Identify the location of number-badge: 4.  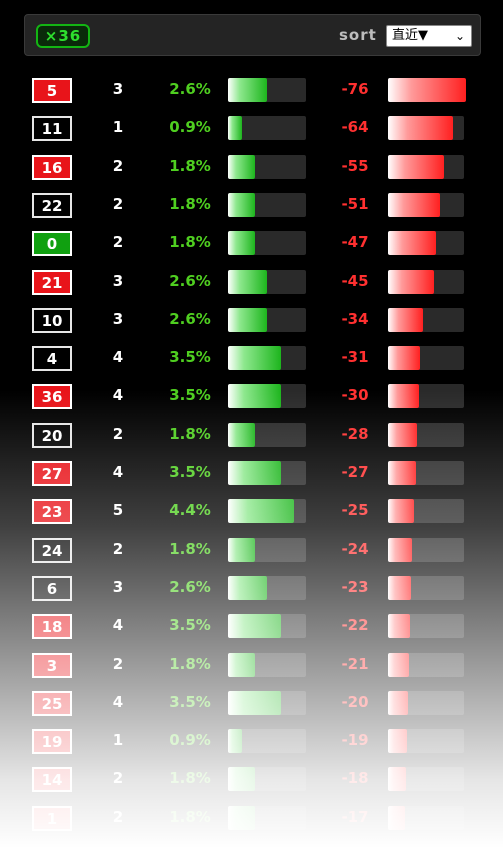
(52, 358).